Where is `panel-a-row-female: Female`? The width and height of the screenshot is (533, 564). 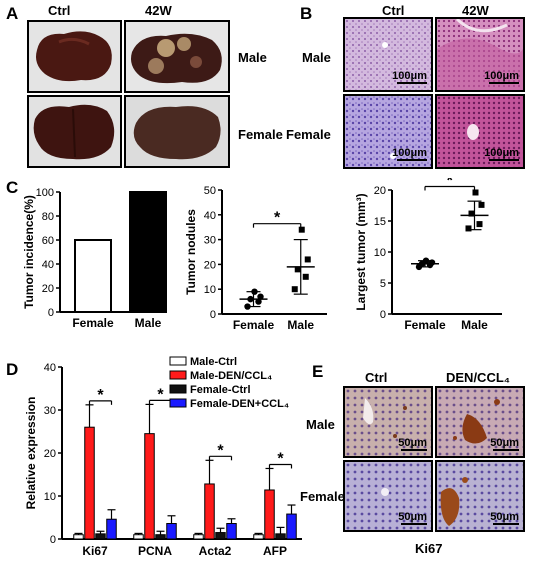 panel-a-row-female: Female is located at coordinates (260, 134).